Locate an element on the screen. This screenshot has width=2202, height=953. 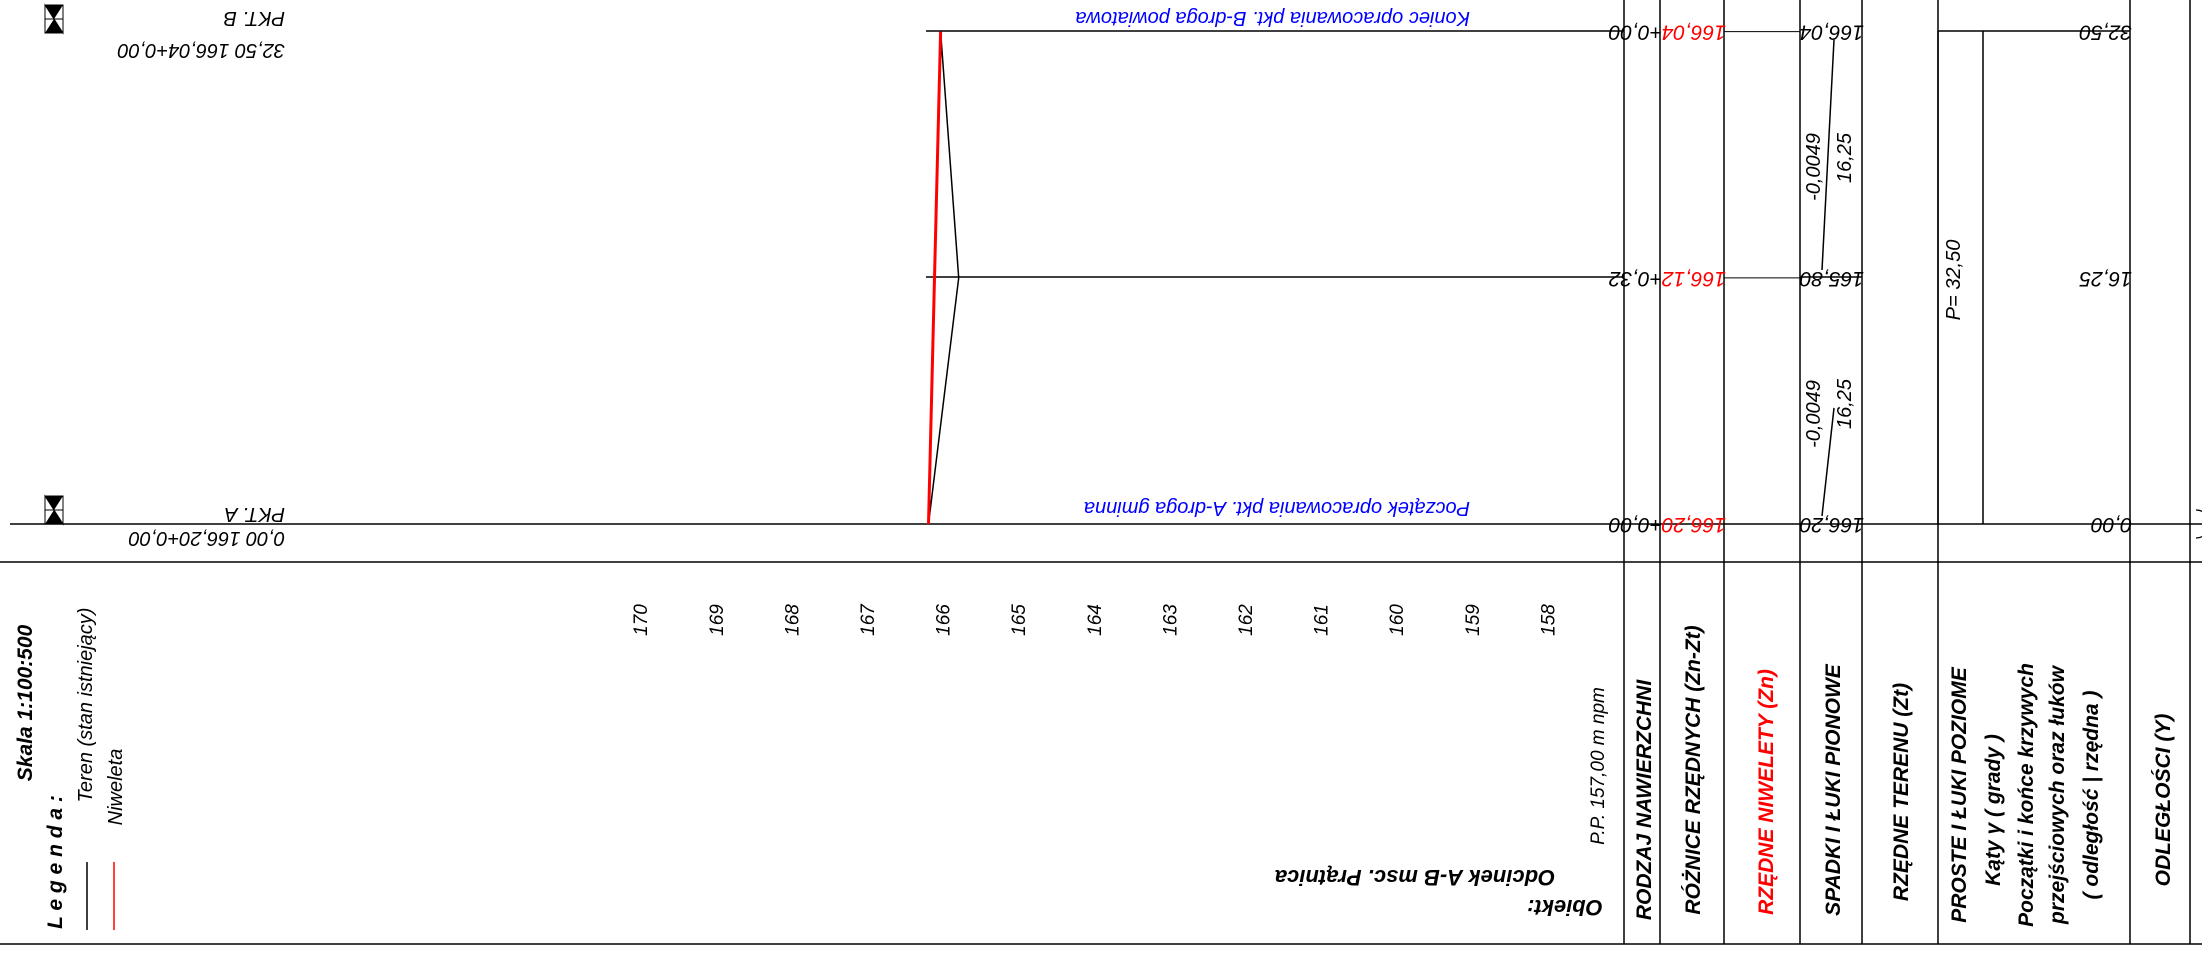
station-2-terrain: 166,04 is located at coordinates (1832, 32).